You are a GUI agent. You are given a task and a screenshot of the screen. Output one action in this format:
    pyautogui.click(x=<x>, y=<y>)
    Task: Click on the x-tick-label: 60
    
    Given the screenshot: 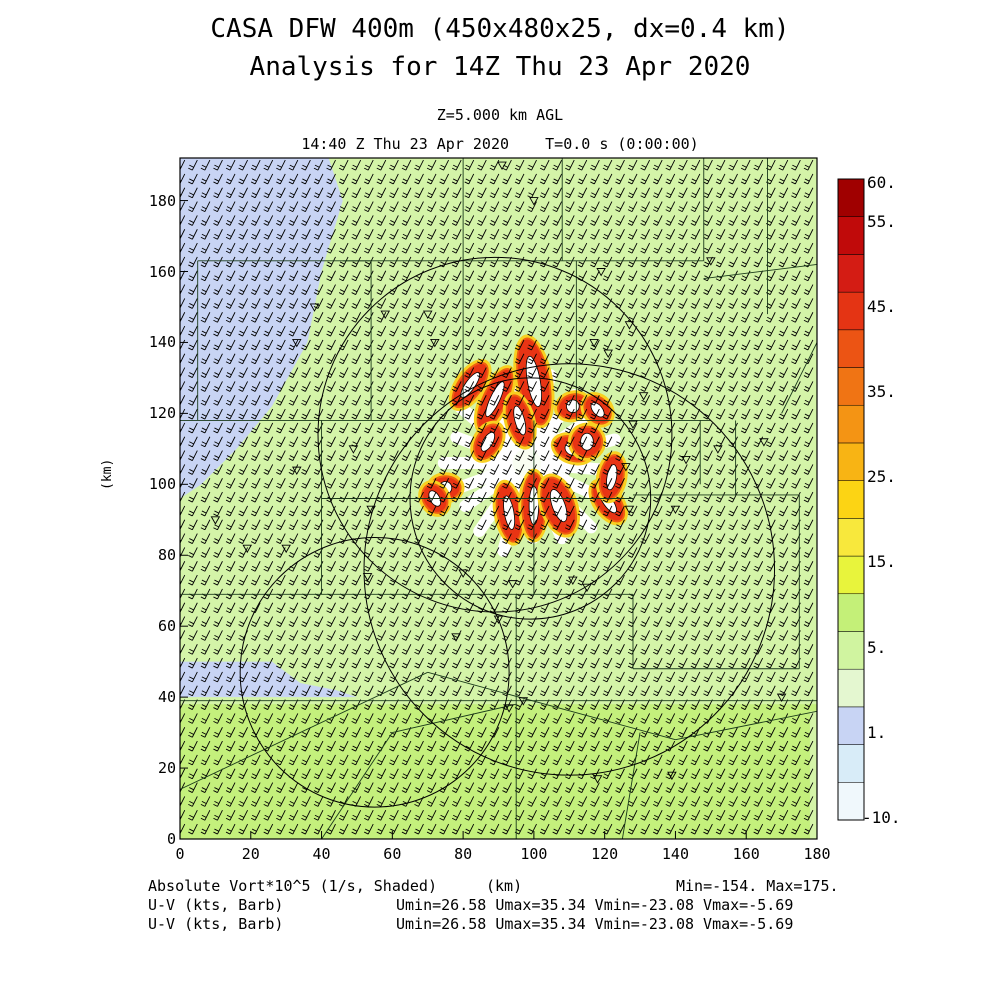 What is the action you would take?
    pyautogui.click(x=392, y=854)
    